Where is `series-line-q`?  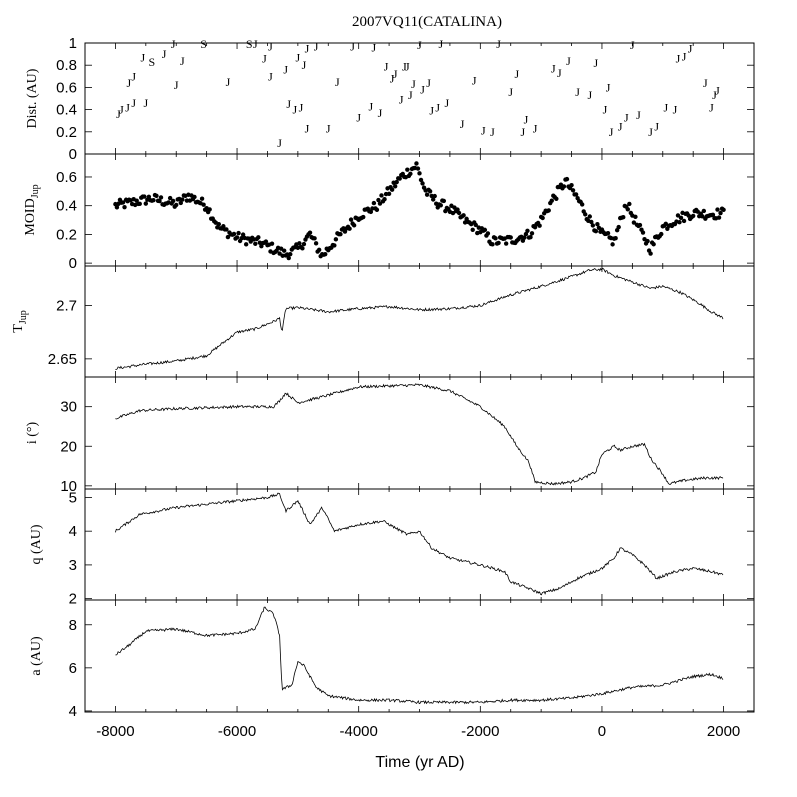 series-line-q is located at coordinates (419, 544).